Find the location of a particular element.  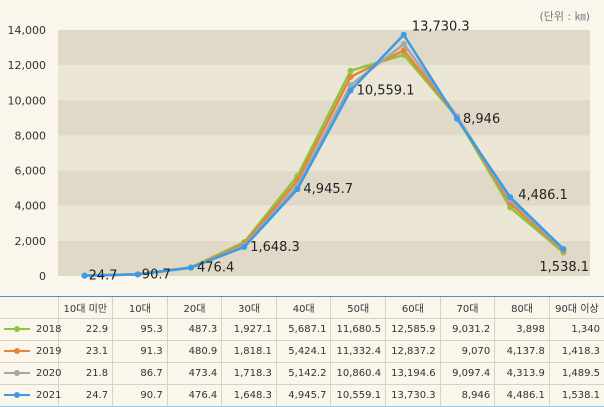

table-cell: 4,137.8 is located at coordinates (522, 351).